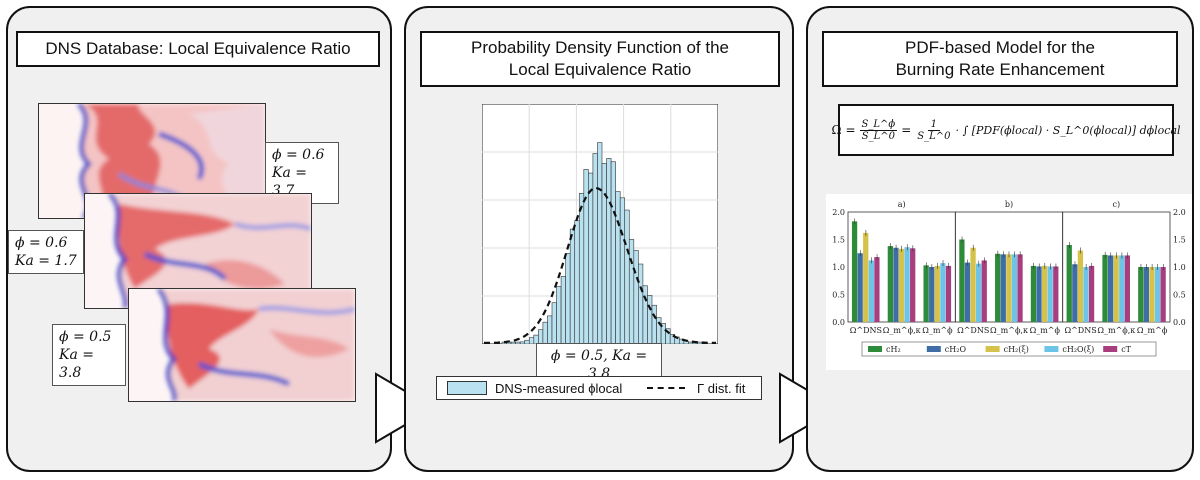 The height and width of the screenshot is (480, 1200). Describe the element at coordinates (467, 388) in the screenshot. I see `legend-bar-swatch` at that location.